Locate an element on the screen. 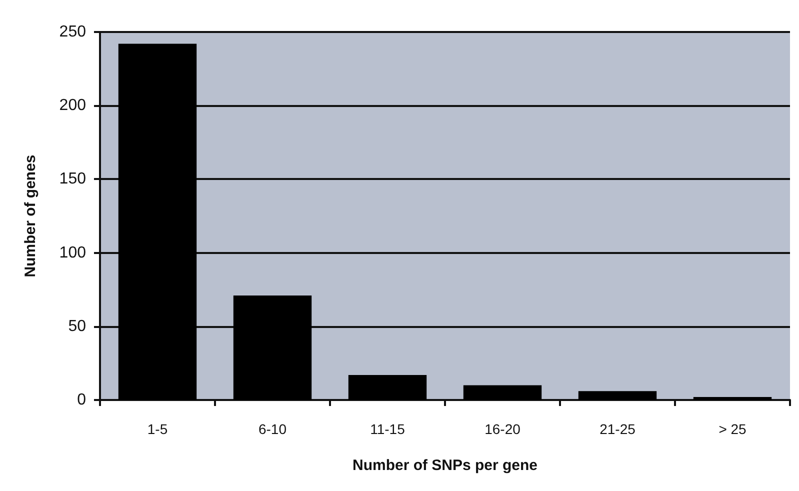 Image resolution: width=799 pixels, height=491 pixels. y-tick-label: 100 is located at coordinates (72, 253).